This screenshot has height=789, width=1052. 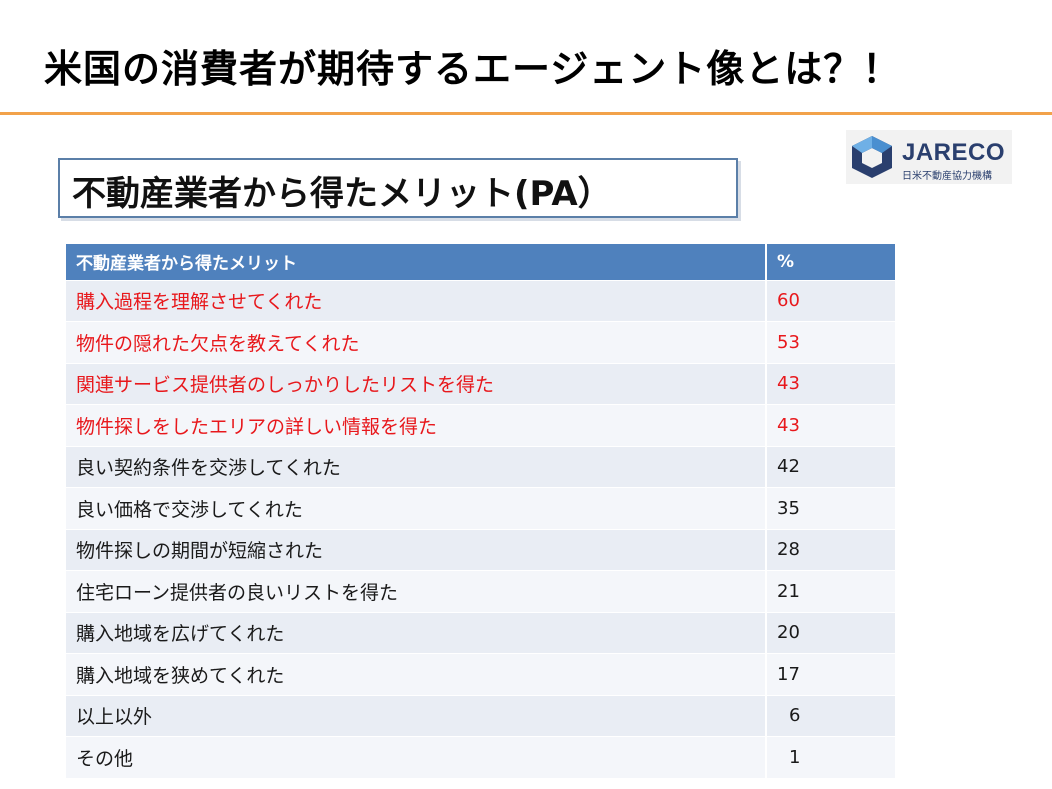 What do you see at coordinates (416, 342) in the screenshot?
I see `merit-label: 物件の隠れた欠点を教えてくれた` at bounding box center [416, 342].